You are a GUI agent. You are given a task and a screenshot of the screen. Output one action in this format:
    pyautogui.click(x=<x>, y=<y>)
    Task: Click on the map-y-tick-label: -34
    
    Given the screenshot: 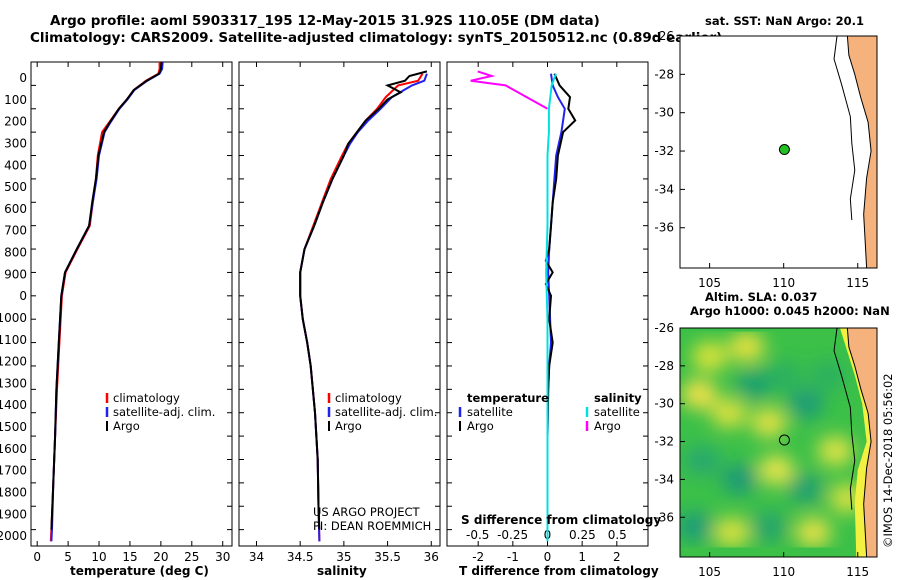 What is the action you would take?
    pyautogui.click(x=664, y=189)
    